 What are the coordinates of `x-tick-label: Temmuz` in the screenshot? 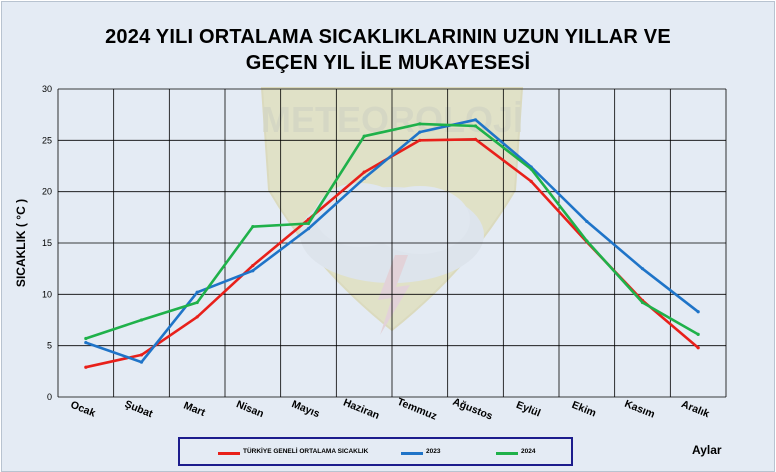 It's located at (416, 409).